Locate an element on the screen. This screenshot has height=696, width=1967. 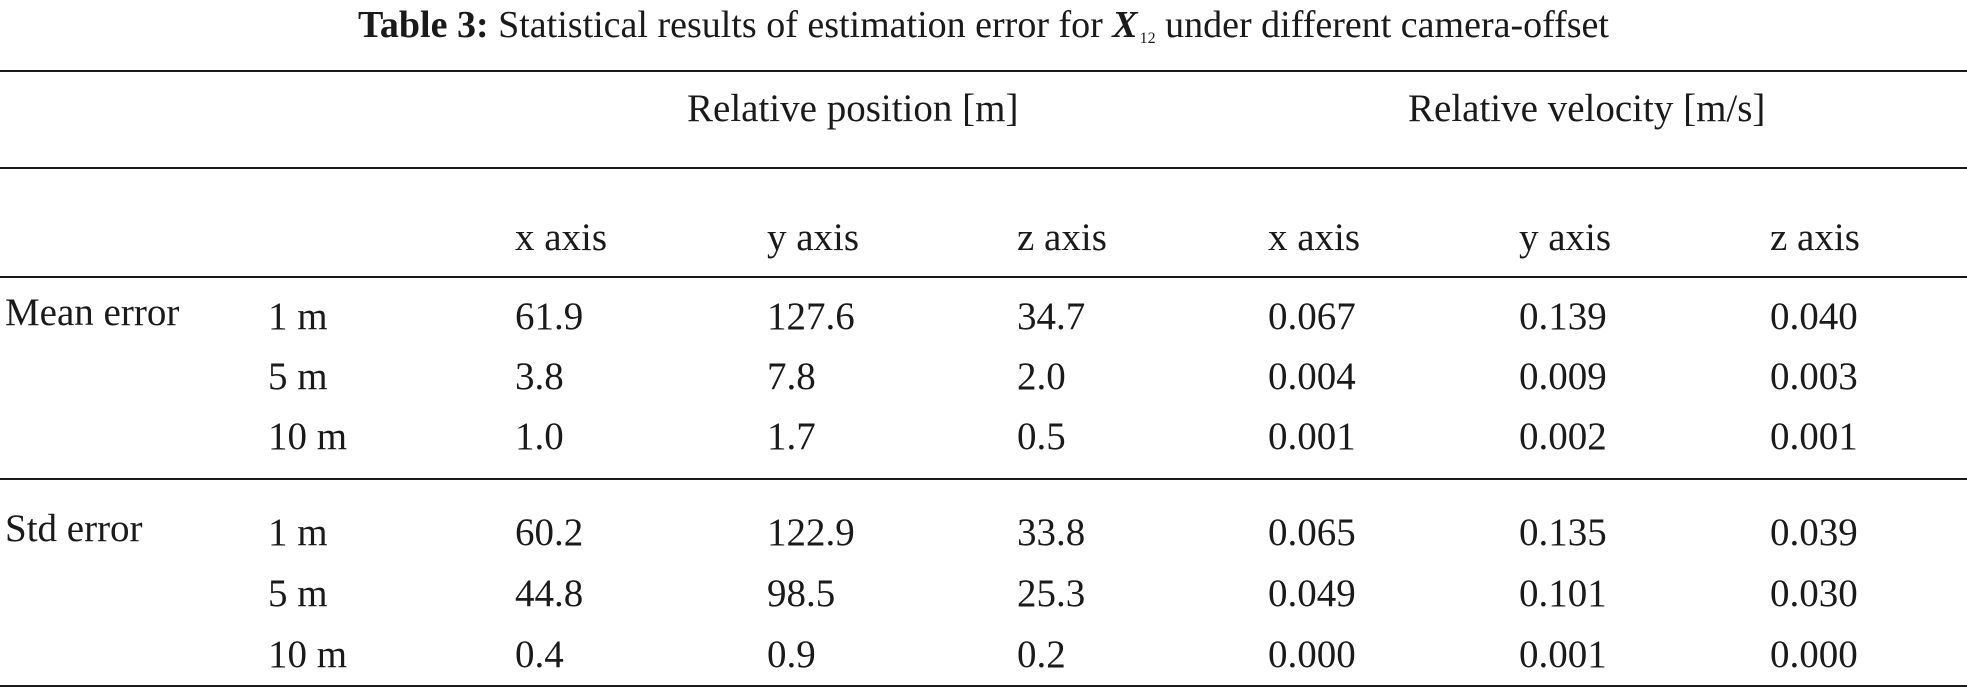
table-cell: 0.065 is located at coordinates (1312, 532).